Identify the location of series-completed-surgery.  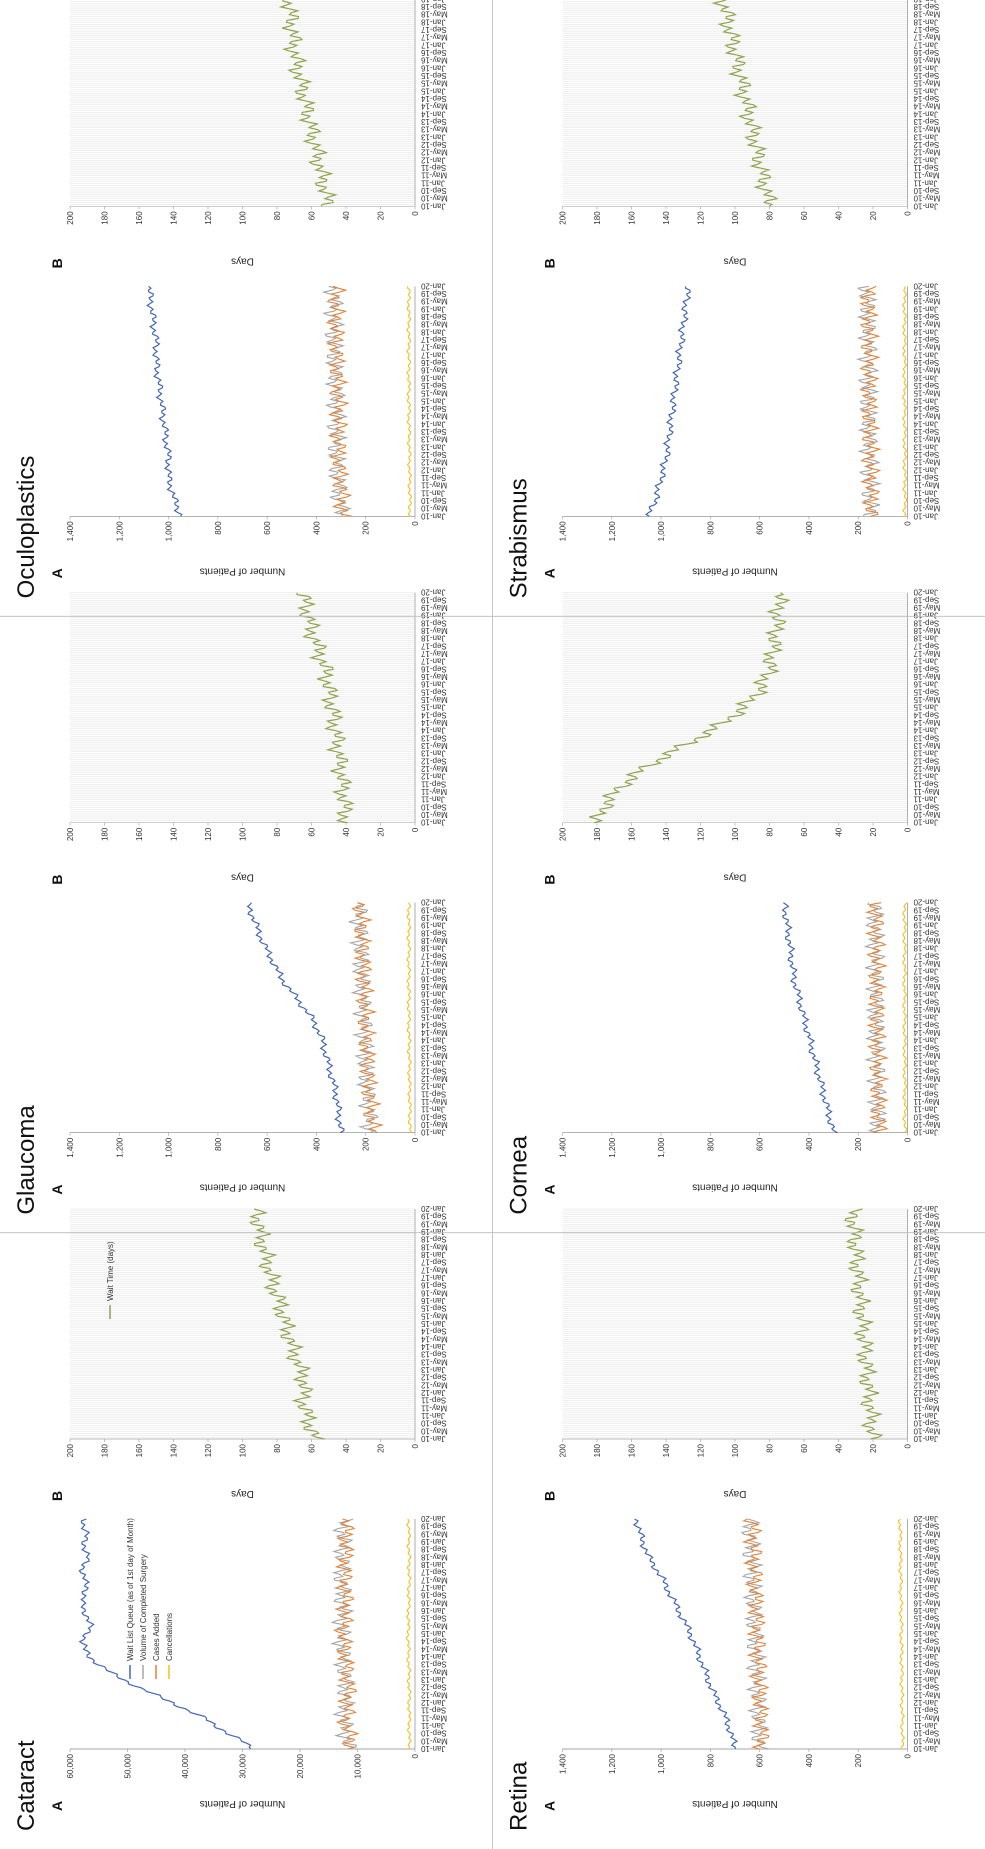
(344, 1634).